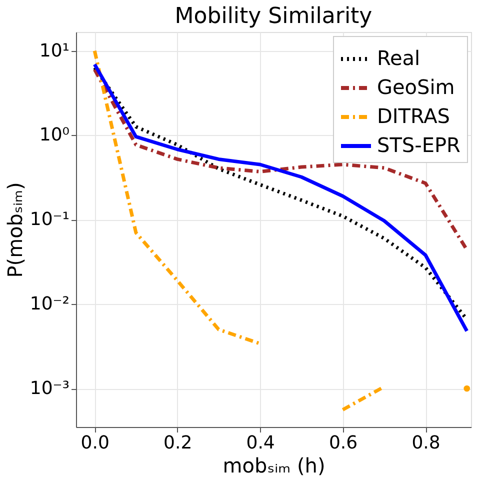 The height and width of the screenshot is (495, 500). I want to click on y-tick-label: 10⁻¹, so click(50, 219).